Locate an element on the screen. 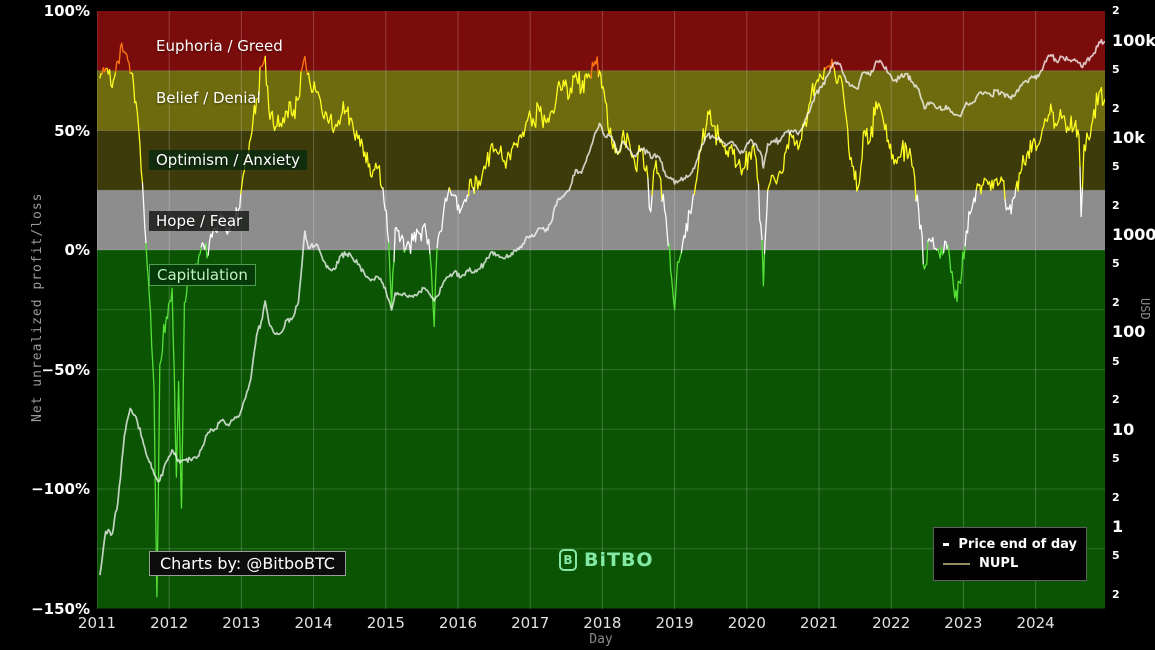  price-minor-tick-3: 5 is located at coordinates (1116, 167).